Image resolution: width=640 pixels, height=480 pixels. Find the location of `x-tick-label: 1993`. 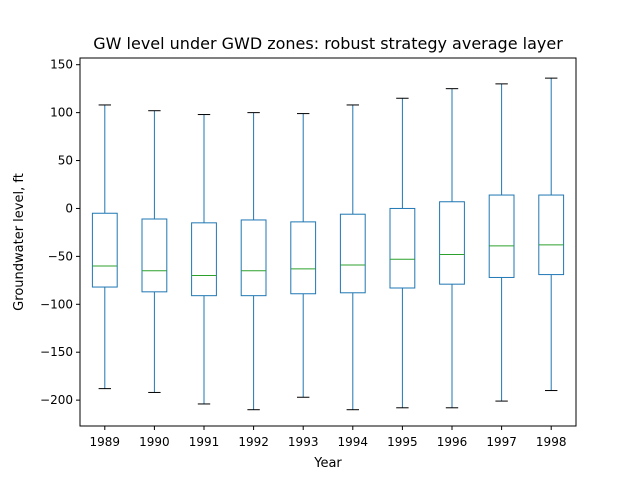

x-tick-label: 1993 is located at coordinates (303, 442).